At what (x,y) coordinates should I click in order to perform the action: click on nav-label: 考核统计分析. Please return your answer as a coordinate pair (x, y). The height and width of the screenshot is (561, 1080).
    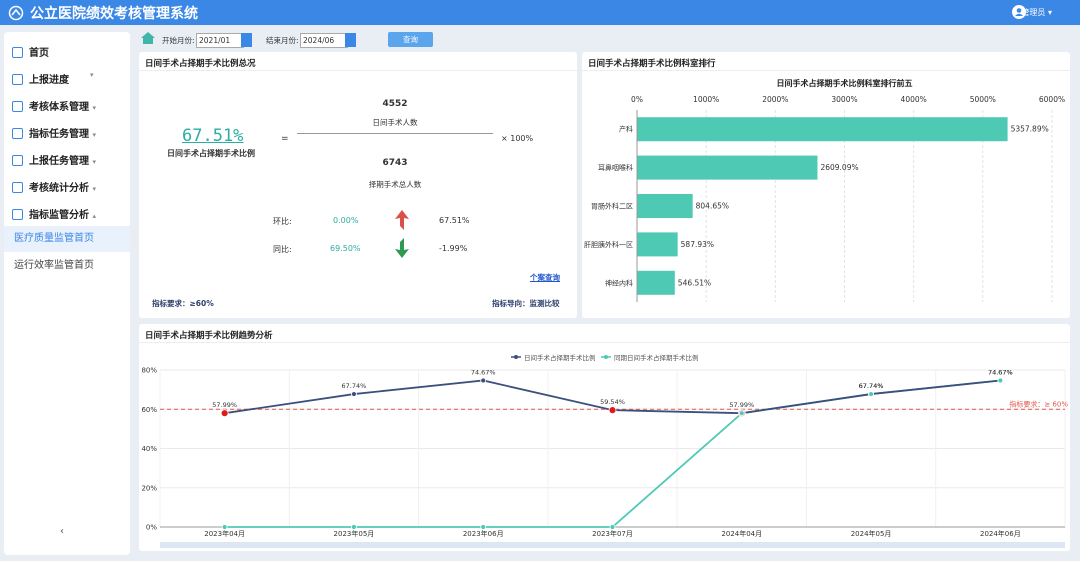
    Looking at the image, I should click on (59, 188).